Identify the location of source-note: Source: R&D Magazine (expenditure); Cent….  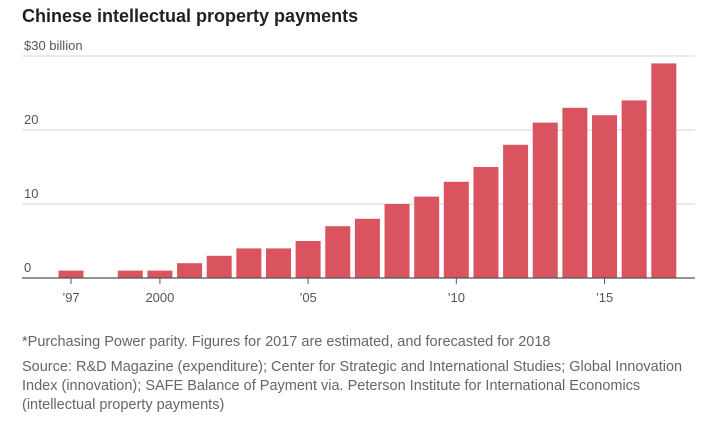
(352, 386).